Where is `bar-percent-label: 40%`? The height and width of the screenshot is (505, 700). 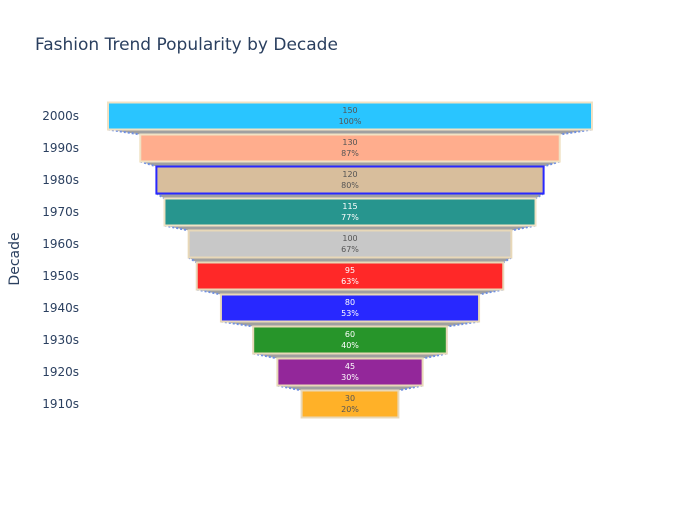 bar-percent-label: 40% is located at coordinates (350, 345).